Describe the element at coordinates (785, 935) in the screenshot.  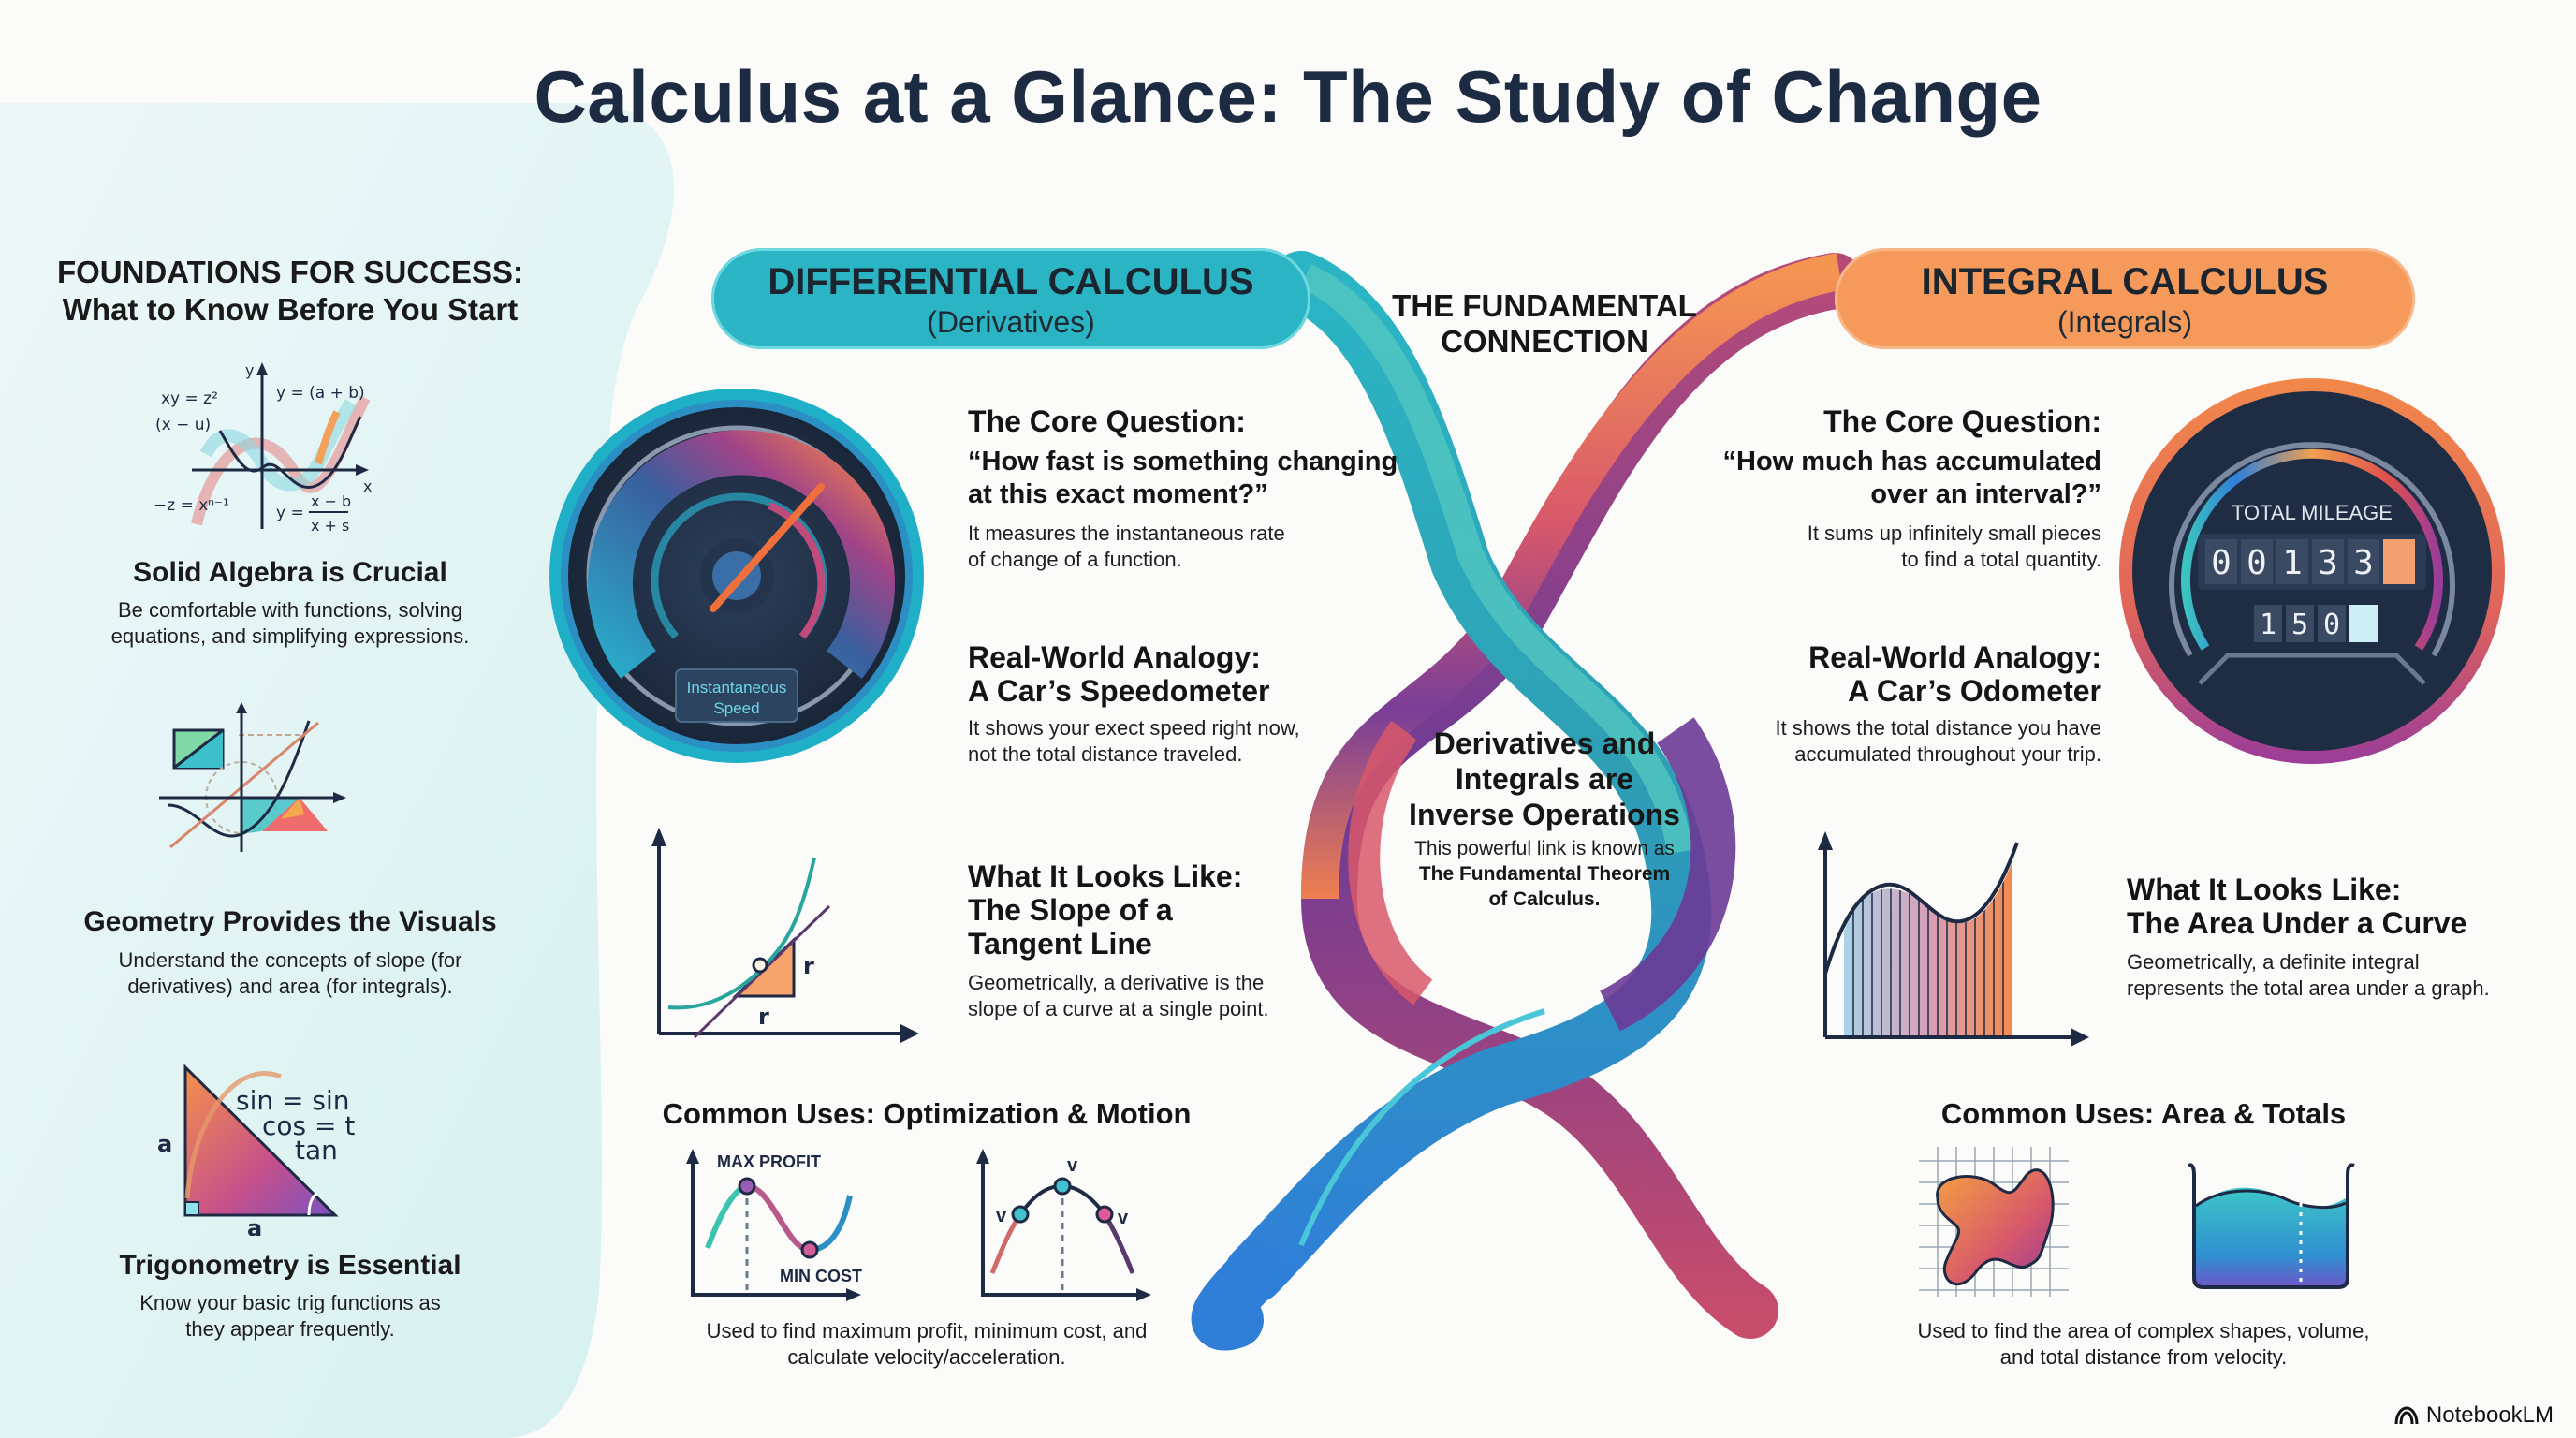
I see `tangent-line-graph-icon: r r` at that location.